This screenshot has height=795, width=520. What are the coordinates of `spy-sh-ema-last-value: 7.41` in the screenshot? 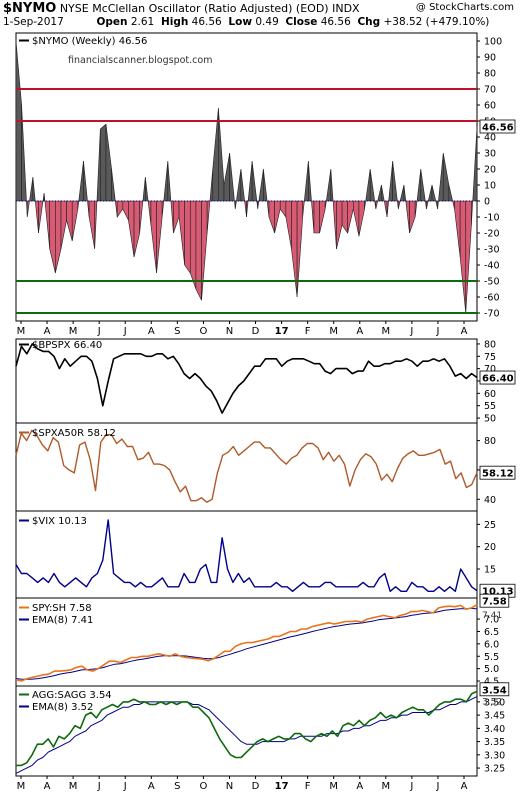 It's located at (492, 616).